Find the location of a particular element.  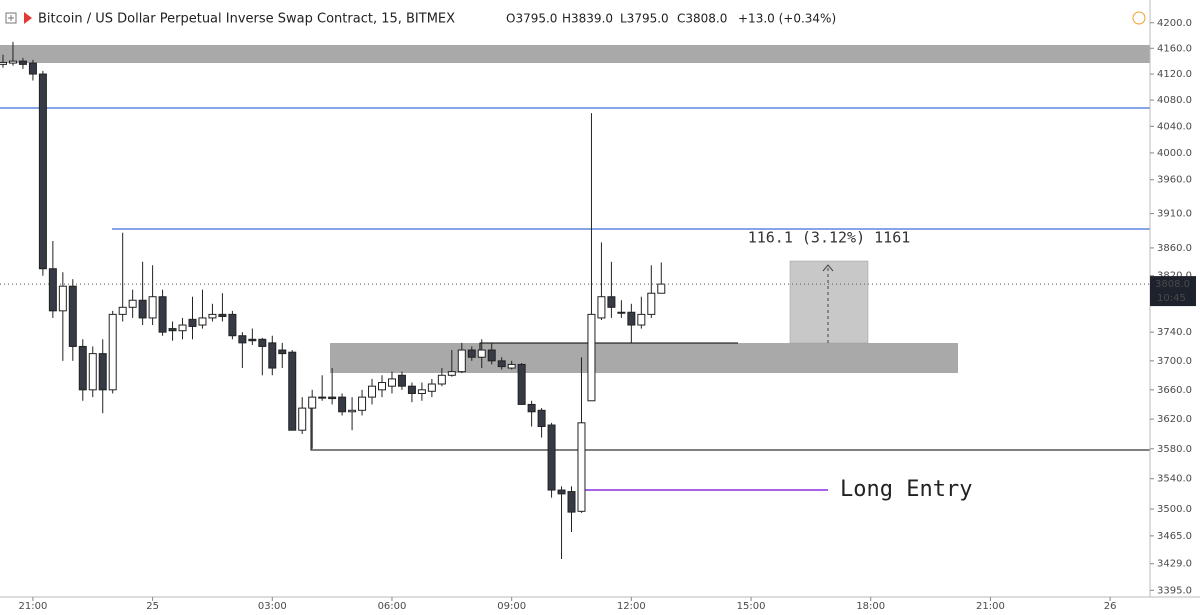

measure-label: 116.1 (3.12%) 1161 is located at coordinates (829, 238).